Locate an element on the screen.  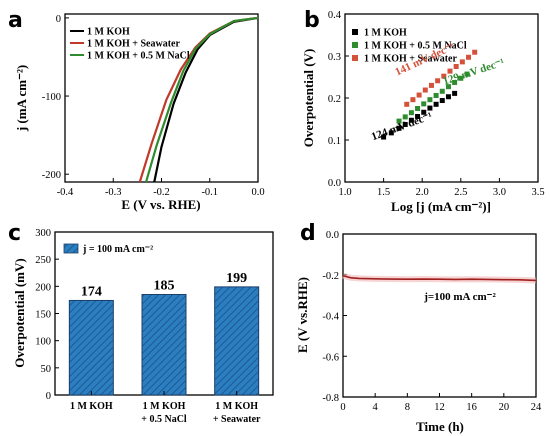
x-tick-label: -0.4 is located at coordinates (65, 192).